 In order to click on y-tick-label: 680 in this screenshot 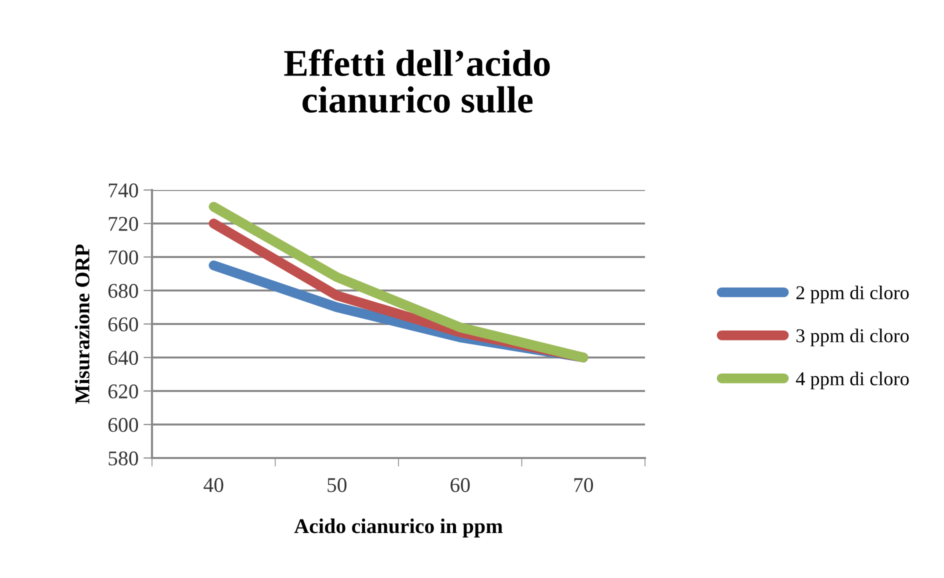, I will do `click(123, 291)`.